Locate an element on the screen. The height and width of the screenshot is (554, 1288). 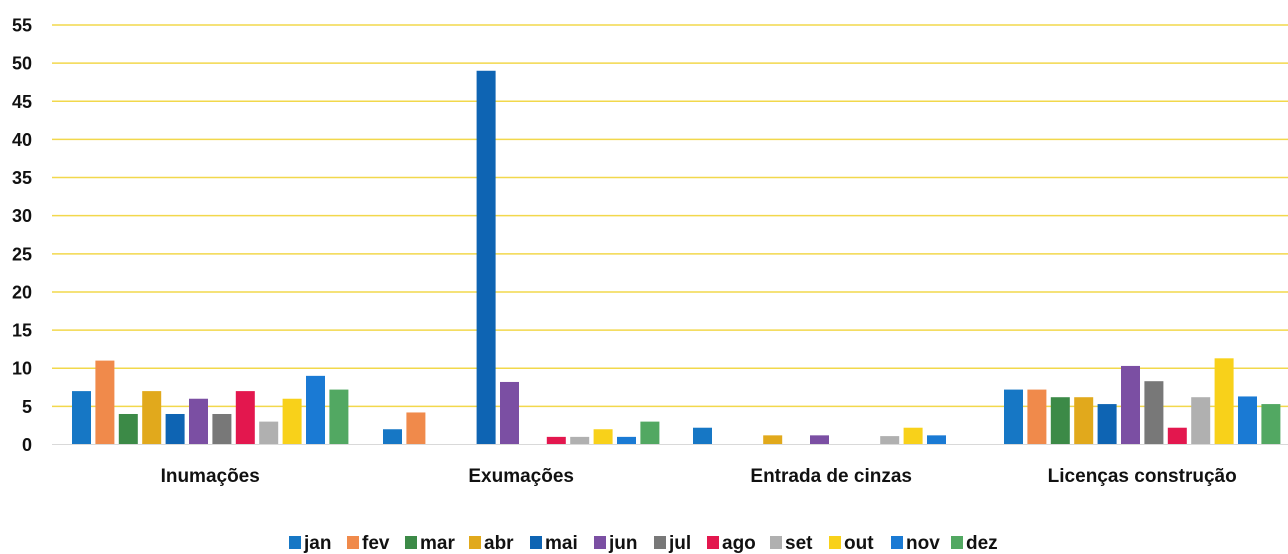
y-tick-label: 55 is located at coordinates (22, 26).